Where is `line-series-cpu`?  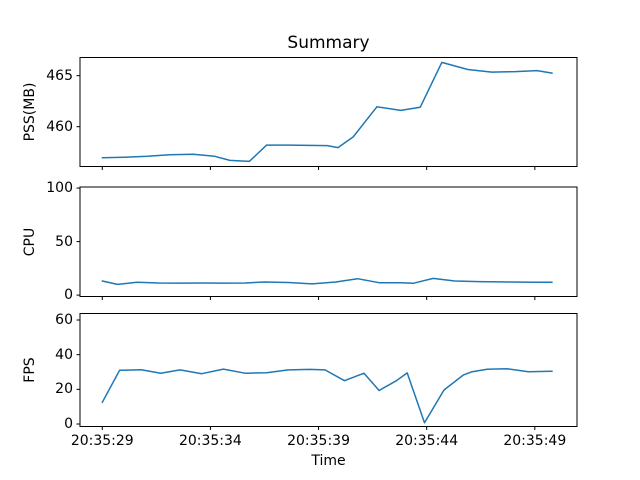 line-series-cpu is located at coordinates (327, 281).